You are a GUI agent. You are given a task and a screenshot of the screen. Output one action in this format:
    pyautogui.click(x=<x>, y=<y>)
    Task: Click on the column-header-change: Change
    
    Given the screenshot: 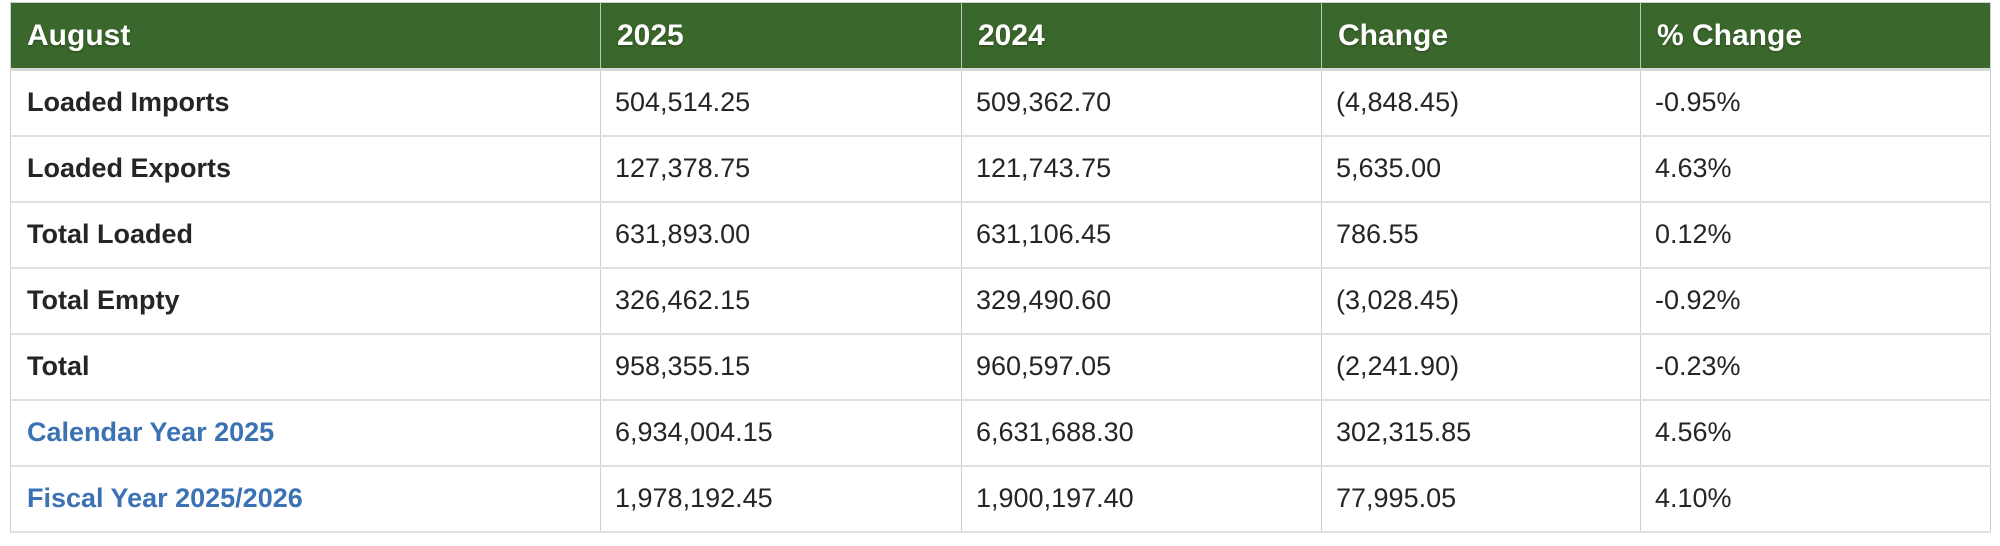 What is the action you would take?
    pyautogui.click(x=1481, y=36)
    